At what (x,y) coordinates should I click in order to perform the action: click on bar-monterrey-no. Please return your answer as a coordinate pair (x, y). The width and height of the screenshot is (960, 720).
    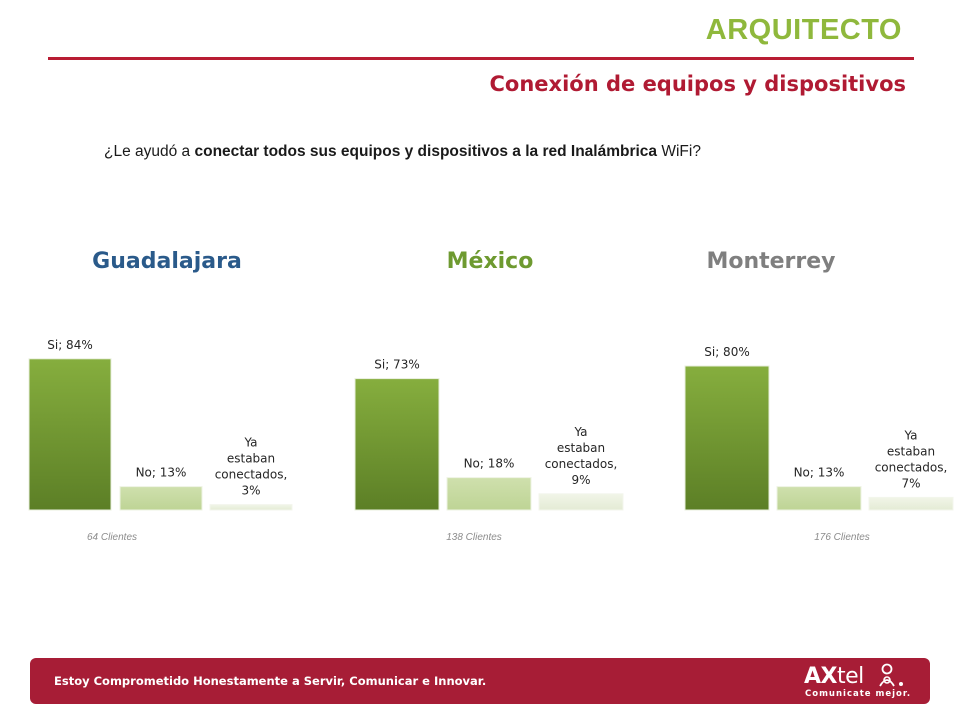
    Looking at the image, I should click on (819, 498).